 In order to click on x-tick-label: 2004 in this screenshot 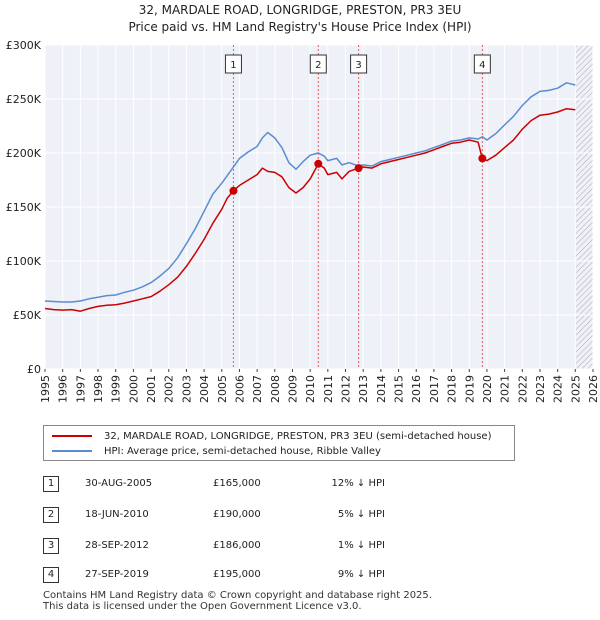, I will do `click(204, 389)`.